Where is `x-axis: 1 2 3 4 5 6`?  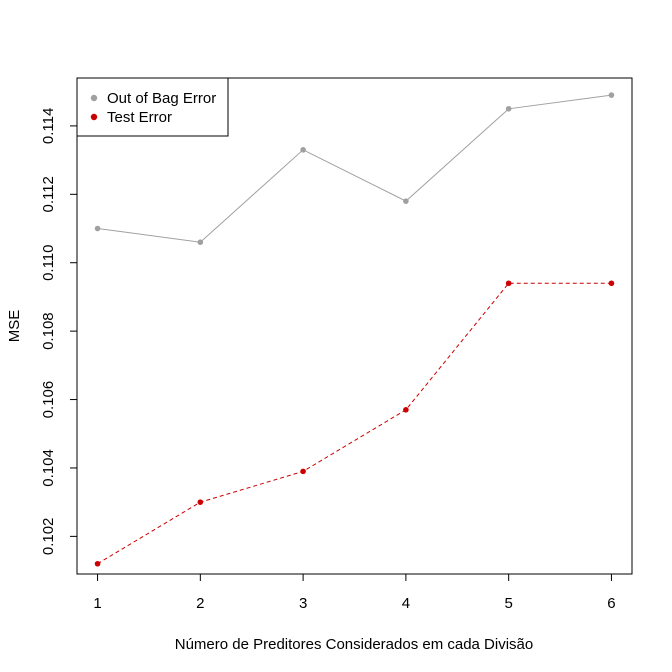 x-axis: 1 2 3 4 5 6 is located at coordinates (354, 592).